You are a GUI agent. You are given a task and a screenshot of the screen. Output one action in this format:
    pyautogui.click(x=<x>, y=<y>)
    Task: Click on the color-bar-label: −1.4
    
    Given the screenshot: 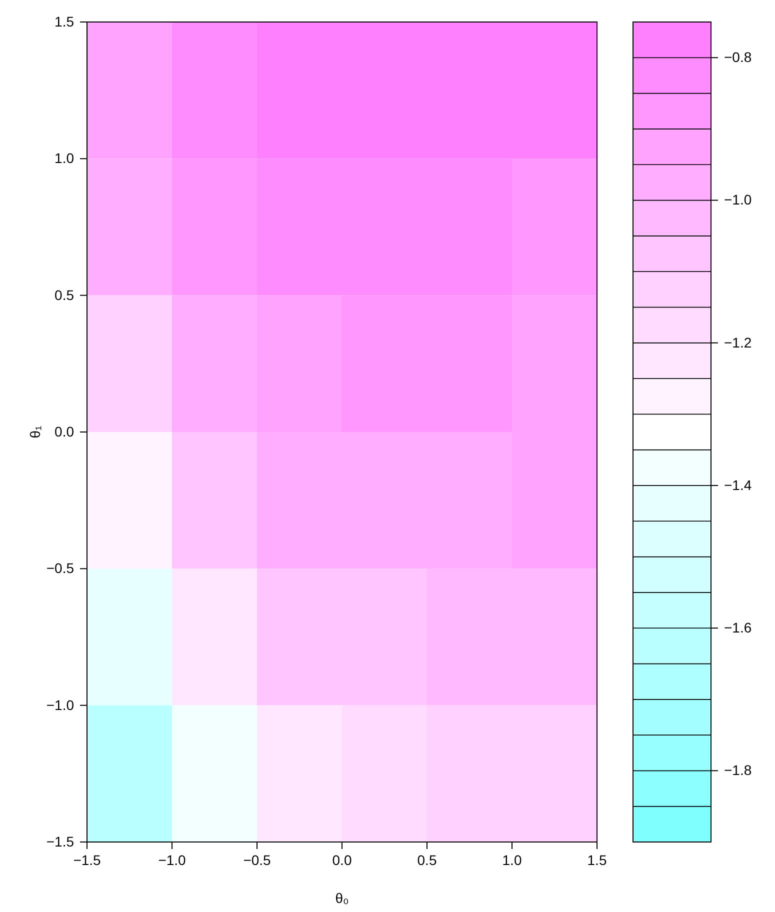 What is the action you would take?
    pyautogui.click(x=738, y=484)
    